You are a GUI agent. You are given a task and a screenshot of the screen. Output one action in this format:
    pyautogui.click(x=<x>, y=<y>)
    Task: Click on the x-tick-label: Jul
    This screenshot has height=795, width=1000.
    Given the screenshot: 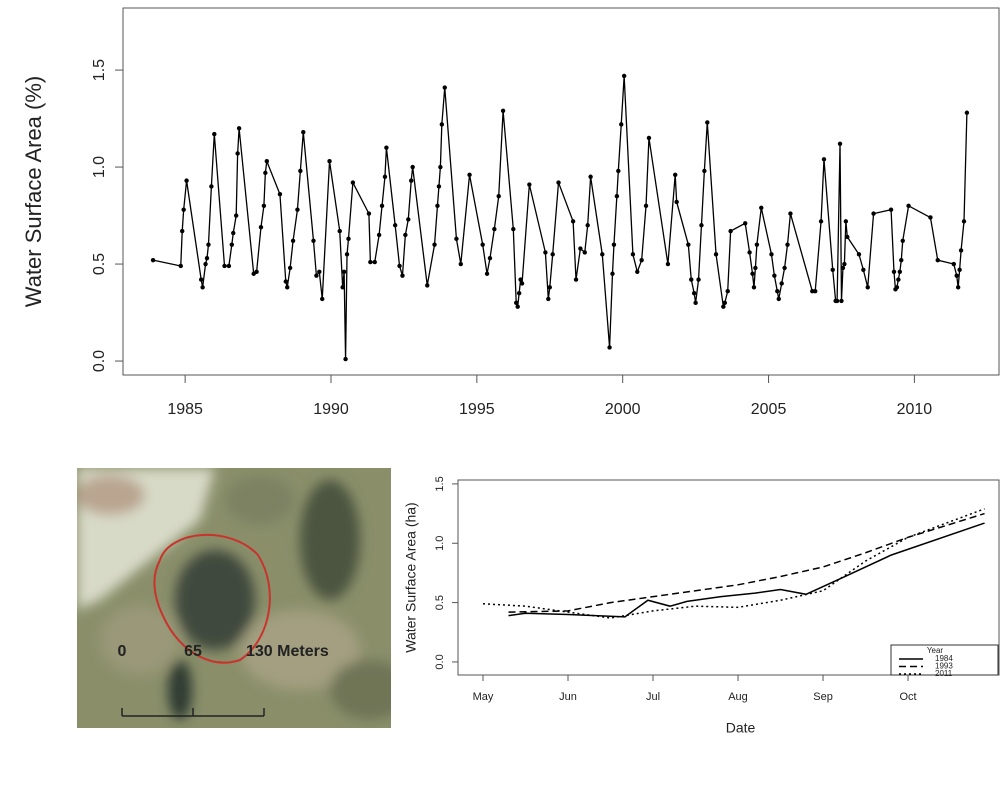 What is the action you would take?
    pyautogui.click(x=653, y=697)
    